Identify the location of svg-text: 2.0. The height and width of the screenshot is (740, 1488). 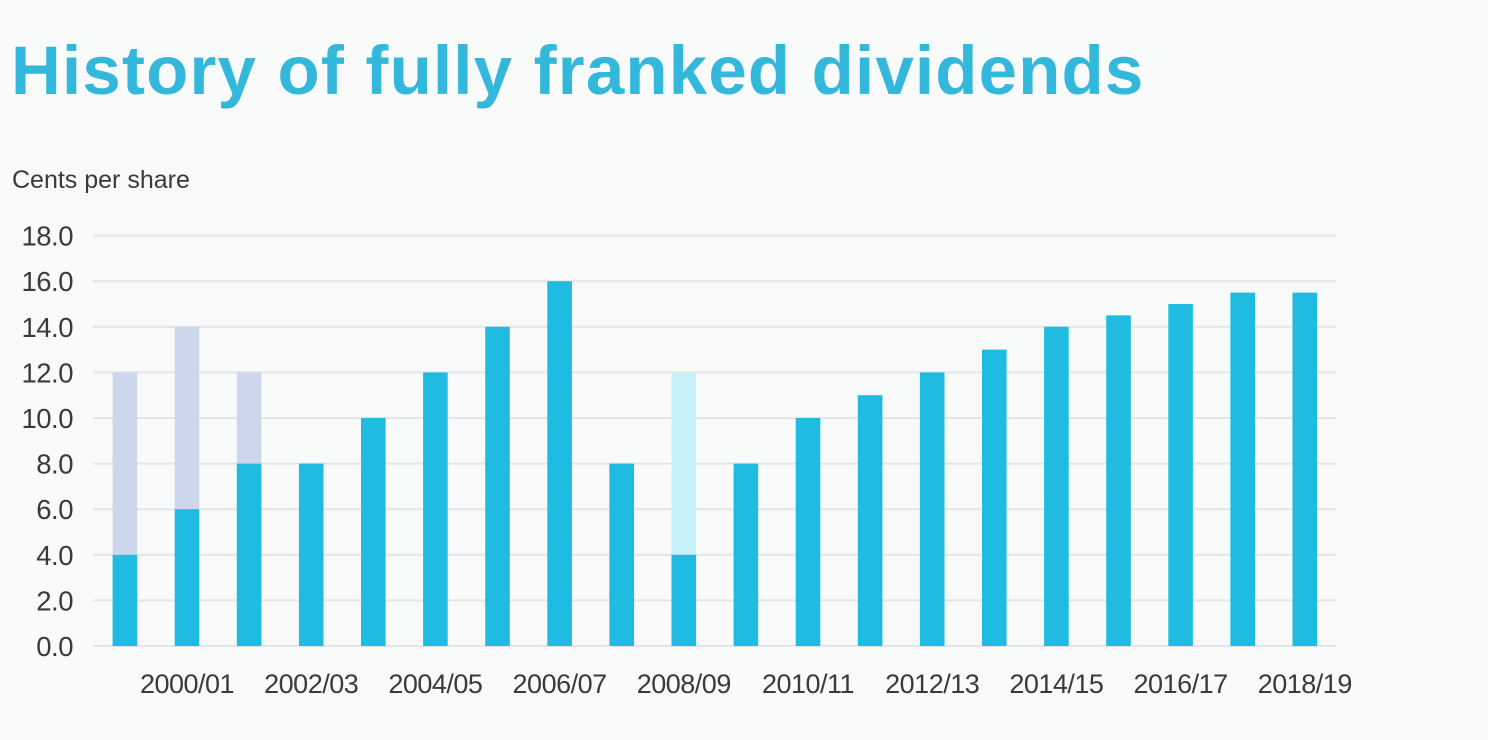
(54, 600).